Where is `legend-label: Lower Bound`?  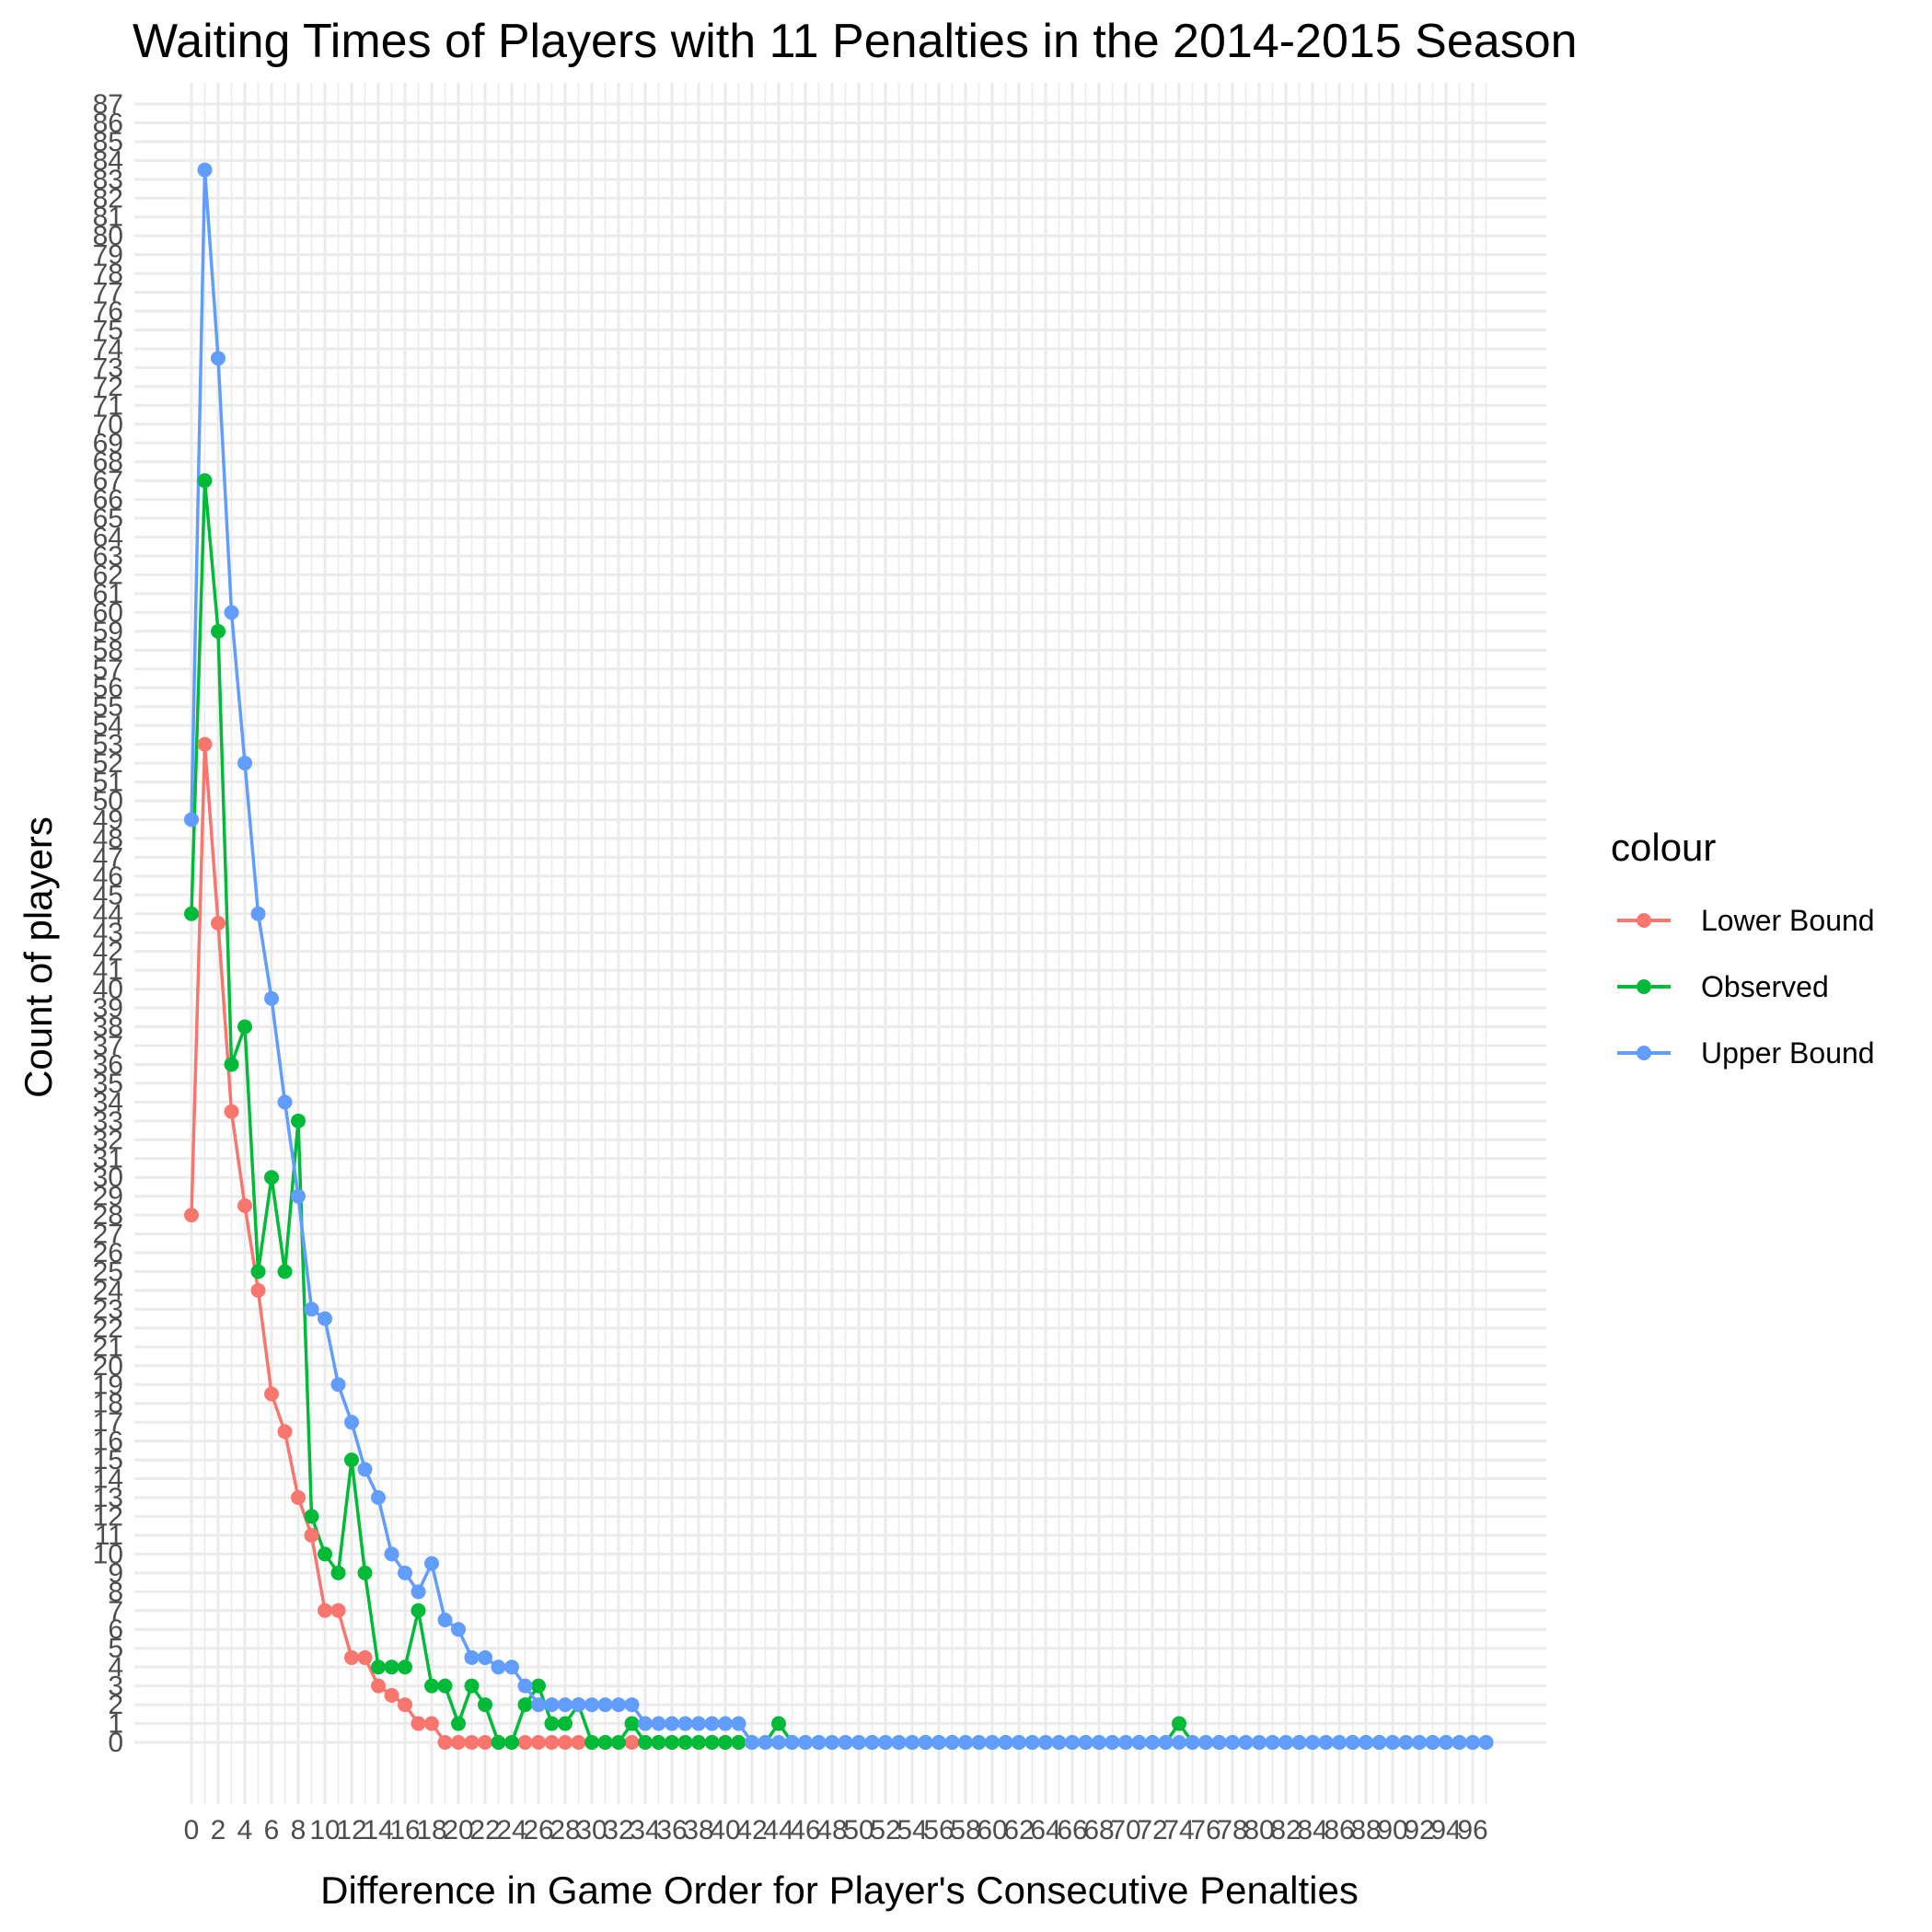
legend-label: Lower Bound is located at coordinates (1788, 921).